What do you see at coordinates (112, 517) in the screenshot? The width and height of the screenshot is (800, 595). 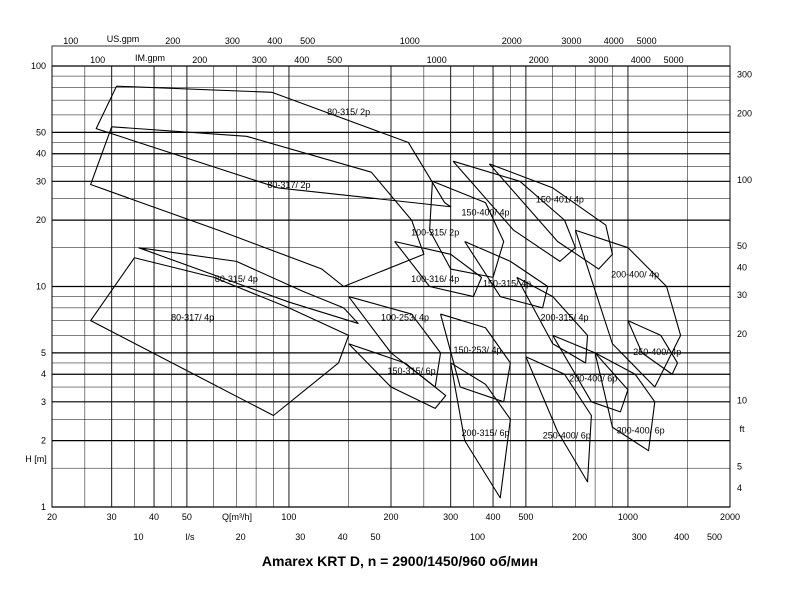 I see `x-tick-label: 30` at bounding box center [112, 517].